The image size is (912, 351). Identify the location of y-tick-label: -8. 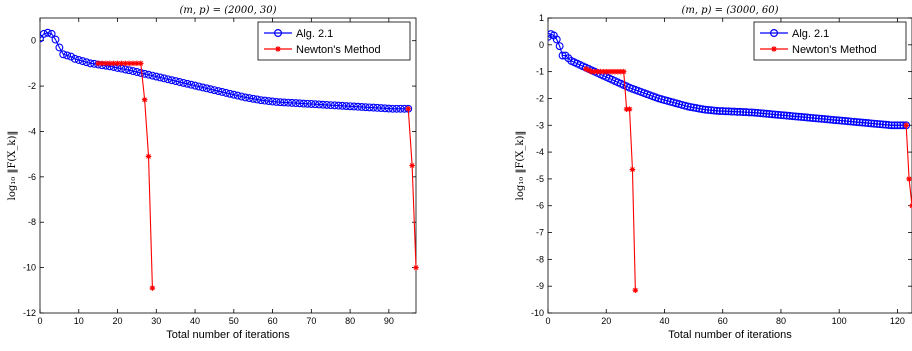
(540, 259).